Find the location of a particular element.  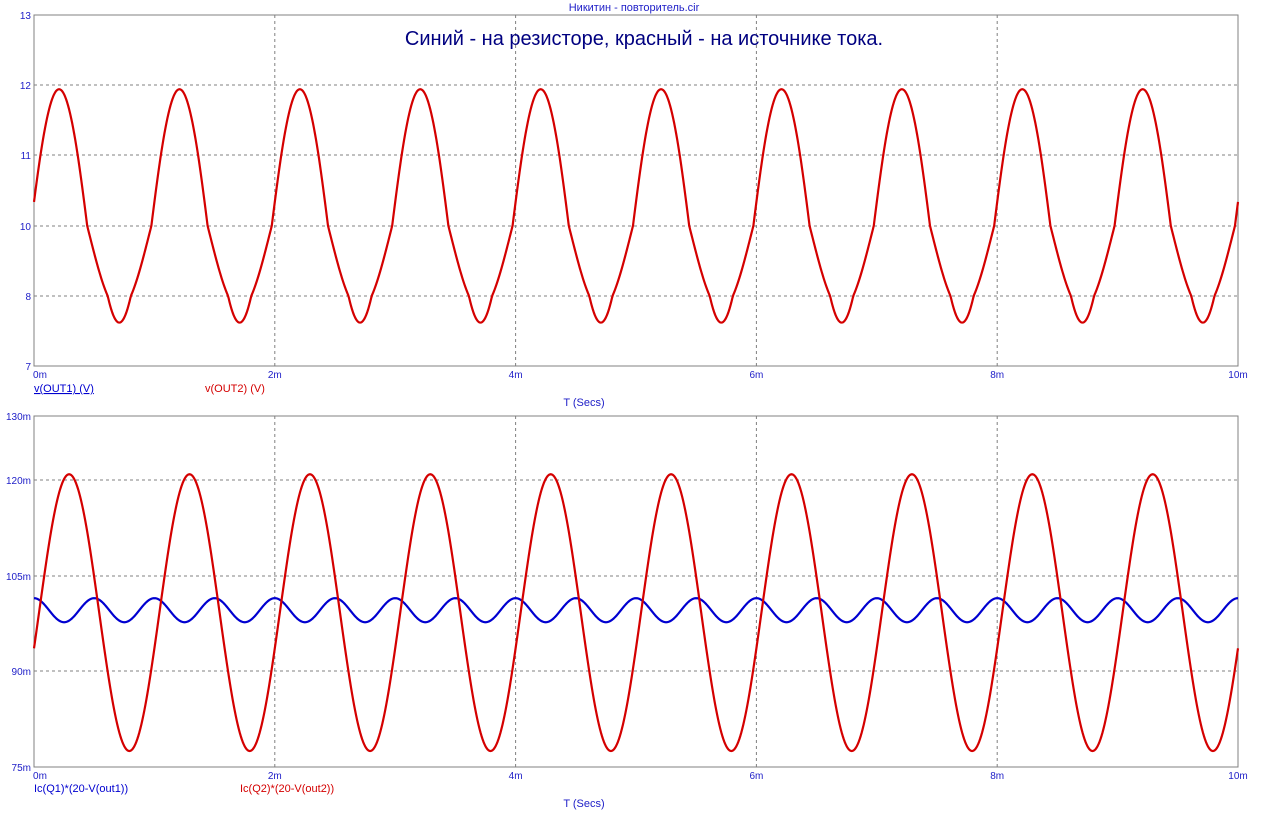

y-tick-label: 7 is located at coordinates (28, 367).